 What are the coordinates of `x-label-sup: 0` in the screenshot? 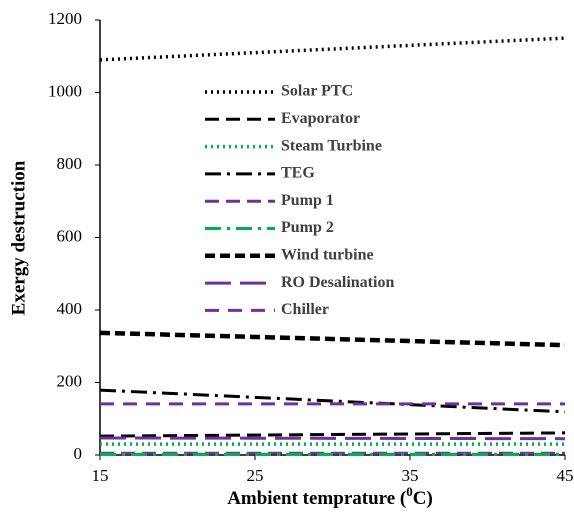 It's located at (409, 491).